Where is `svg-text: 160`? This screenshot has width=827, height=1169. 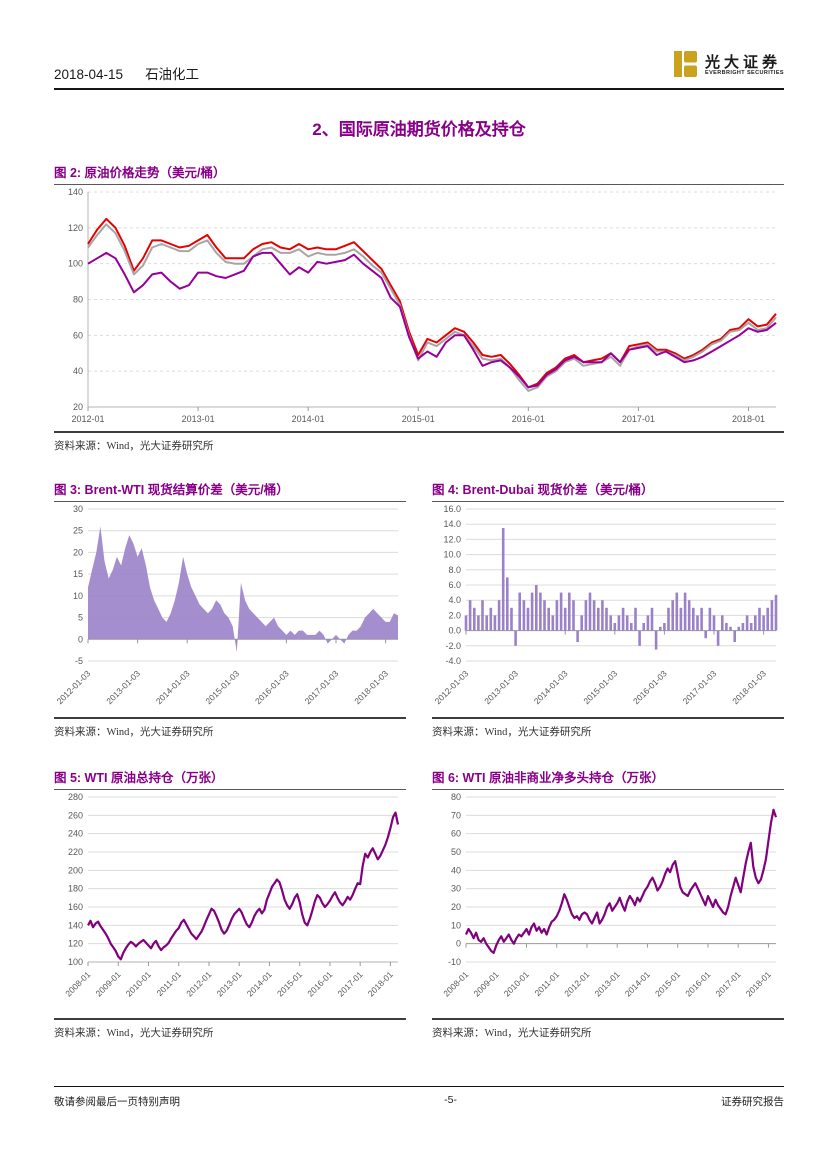 svg-text: 160 is located at coordinates (75, 907).